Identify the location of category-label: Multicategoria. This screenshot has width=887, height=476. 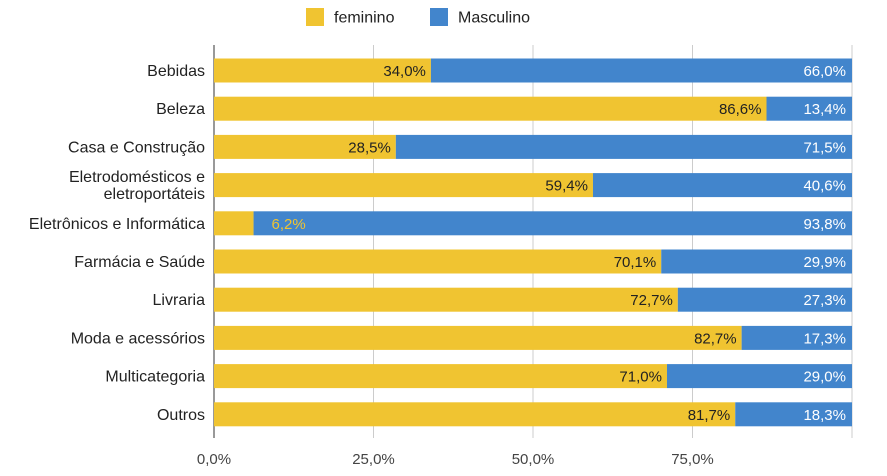
(155, 377).